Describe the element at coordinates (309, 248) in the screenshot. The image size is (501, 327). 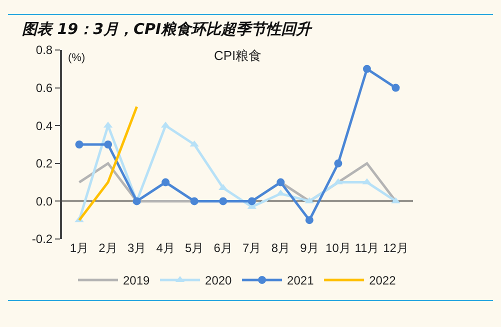
I see `x-tick-label: 9月` at that location.